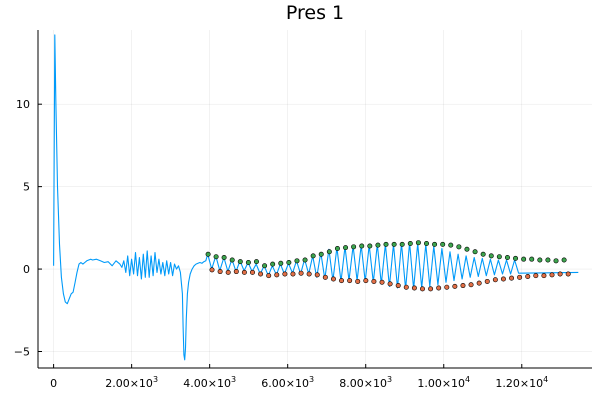  Describe the element at coordinates (28, 228) in the screenshot. I see `y-ticks: −5 0 5 10` at that location.